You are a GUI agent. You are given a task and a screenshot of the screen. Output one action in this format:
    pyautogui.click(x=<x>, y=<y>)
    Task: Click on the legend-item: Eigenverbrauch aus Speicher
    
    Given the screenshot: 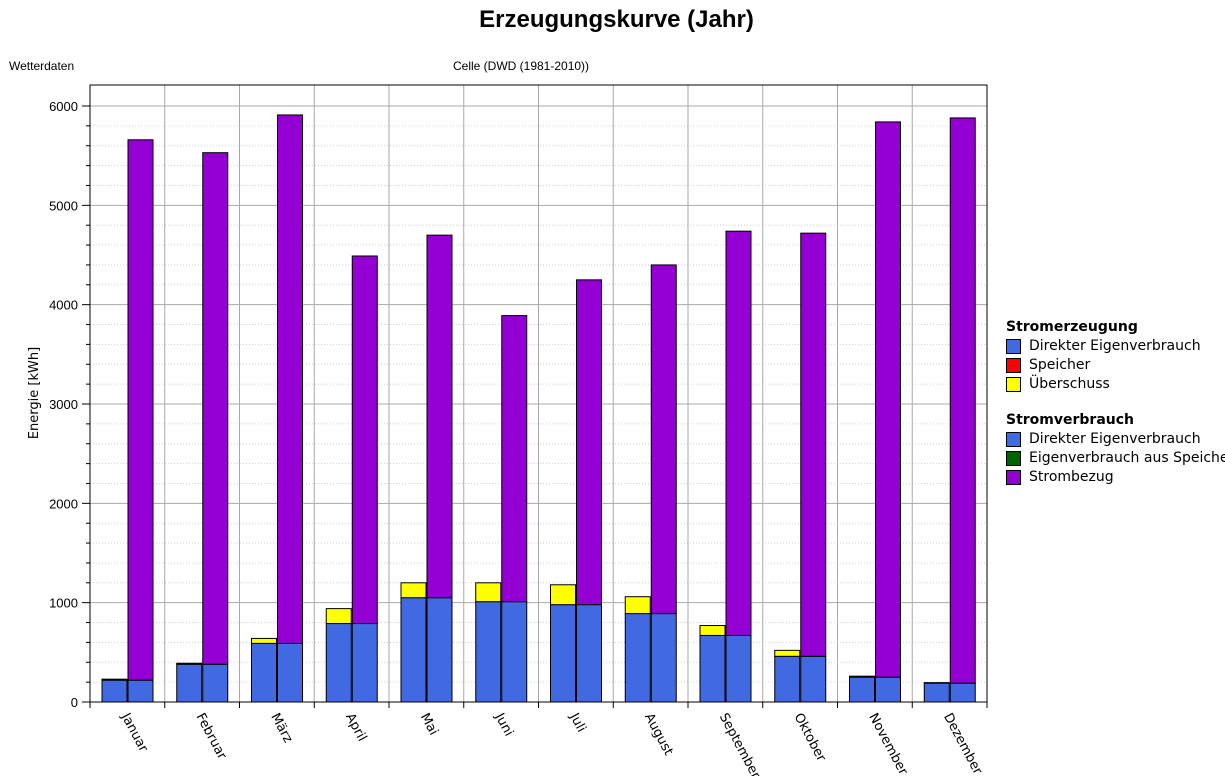 What is the action you would take?
    pyautogui.click(x=1115, y=458)
    